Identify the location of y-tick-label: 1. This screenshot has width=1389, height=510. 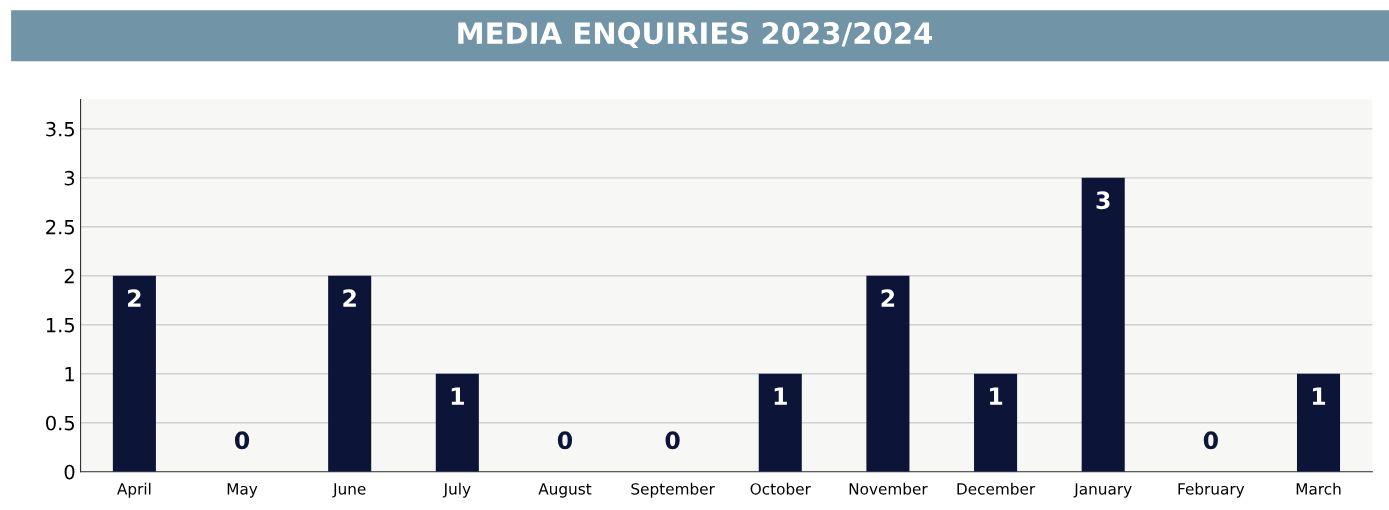
(69, 374).